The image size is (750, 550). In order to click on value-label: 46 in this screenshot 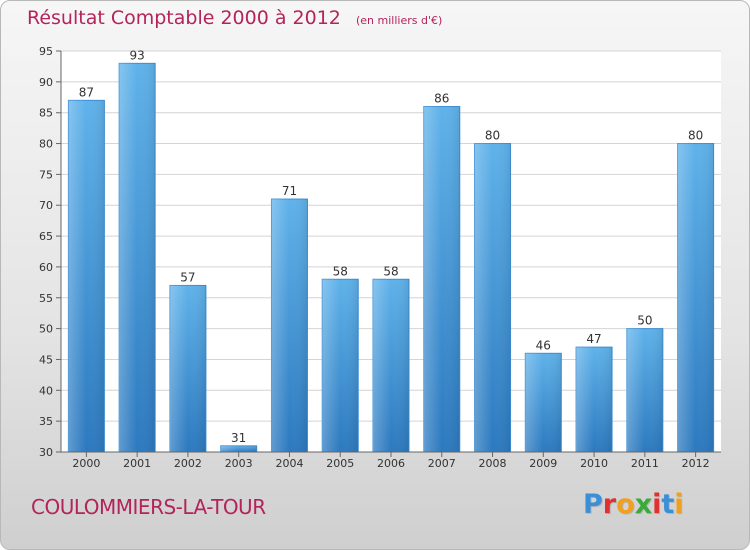, I will do `click(543, 345)`.